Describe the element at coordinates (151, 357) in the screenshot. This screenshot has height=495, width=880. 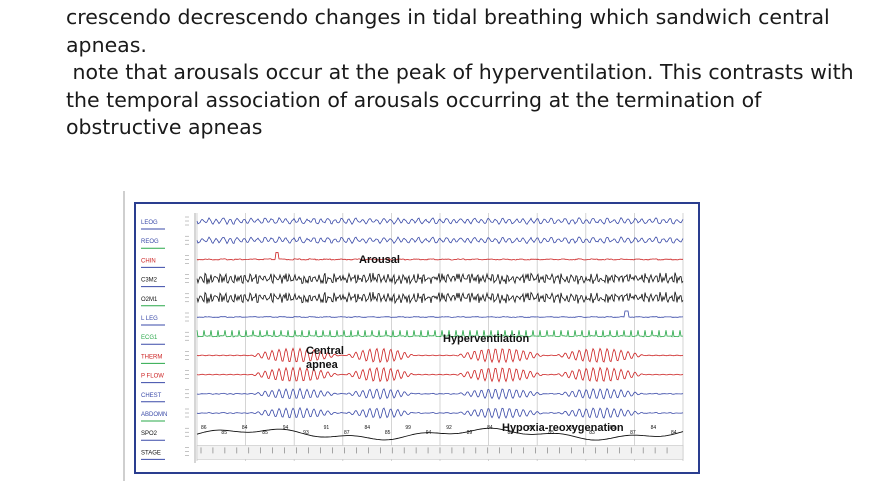
I see `channel-label: THERM` at that location.